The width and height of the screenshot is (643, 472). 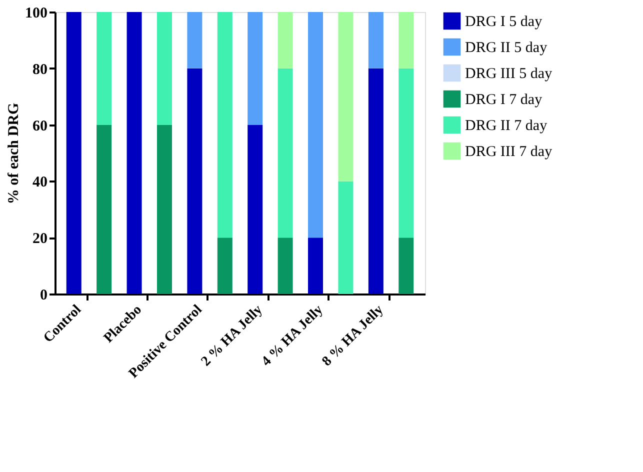 I want to click on y-tick-label: 40, so click(x=40, y=182).